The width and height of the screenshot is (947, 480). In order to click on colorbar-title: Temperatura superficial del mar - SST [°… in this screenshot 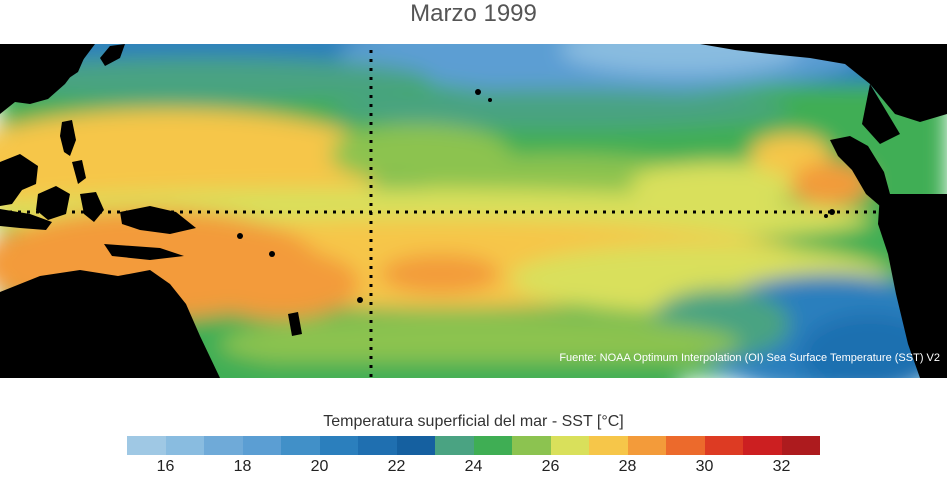, I will do `click(473, 421)`.